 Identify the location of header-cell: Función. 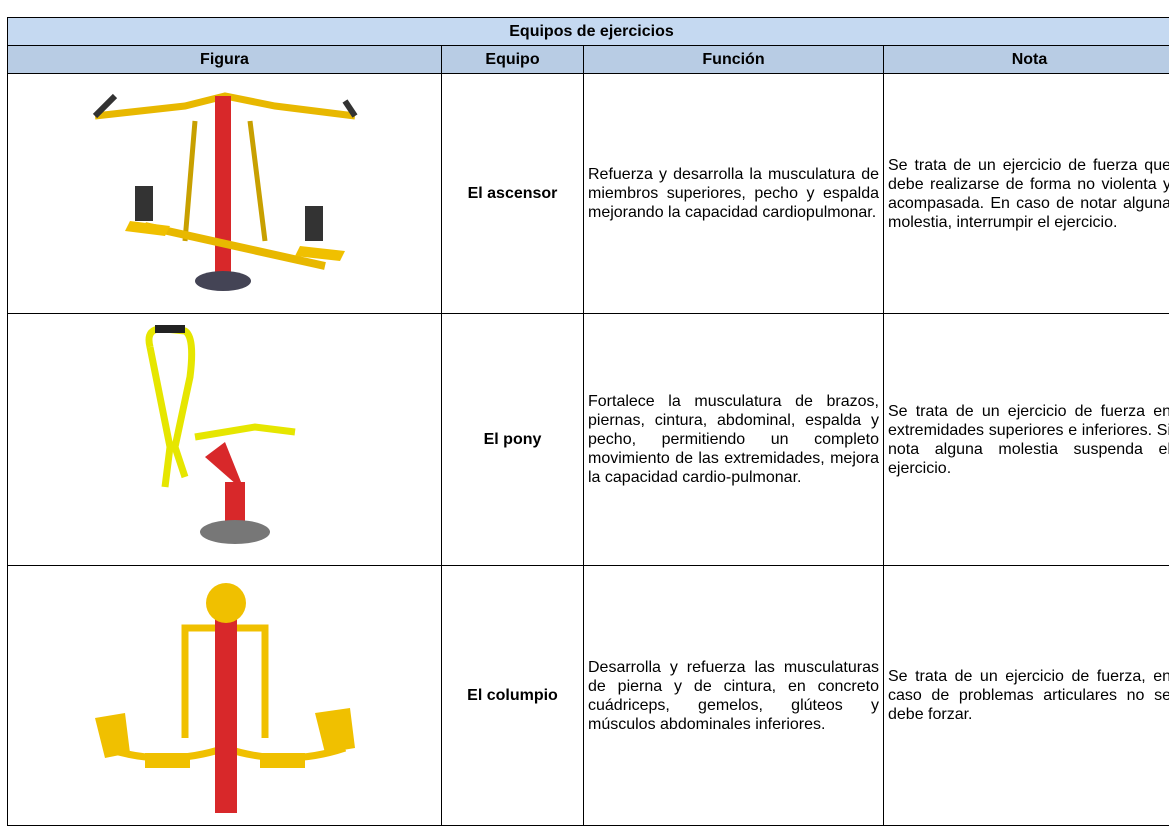
(734, 60).